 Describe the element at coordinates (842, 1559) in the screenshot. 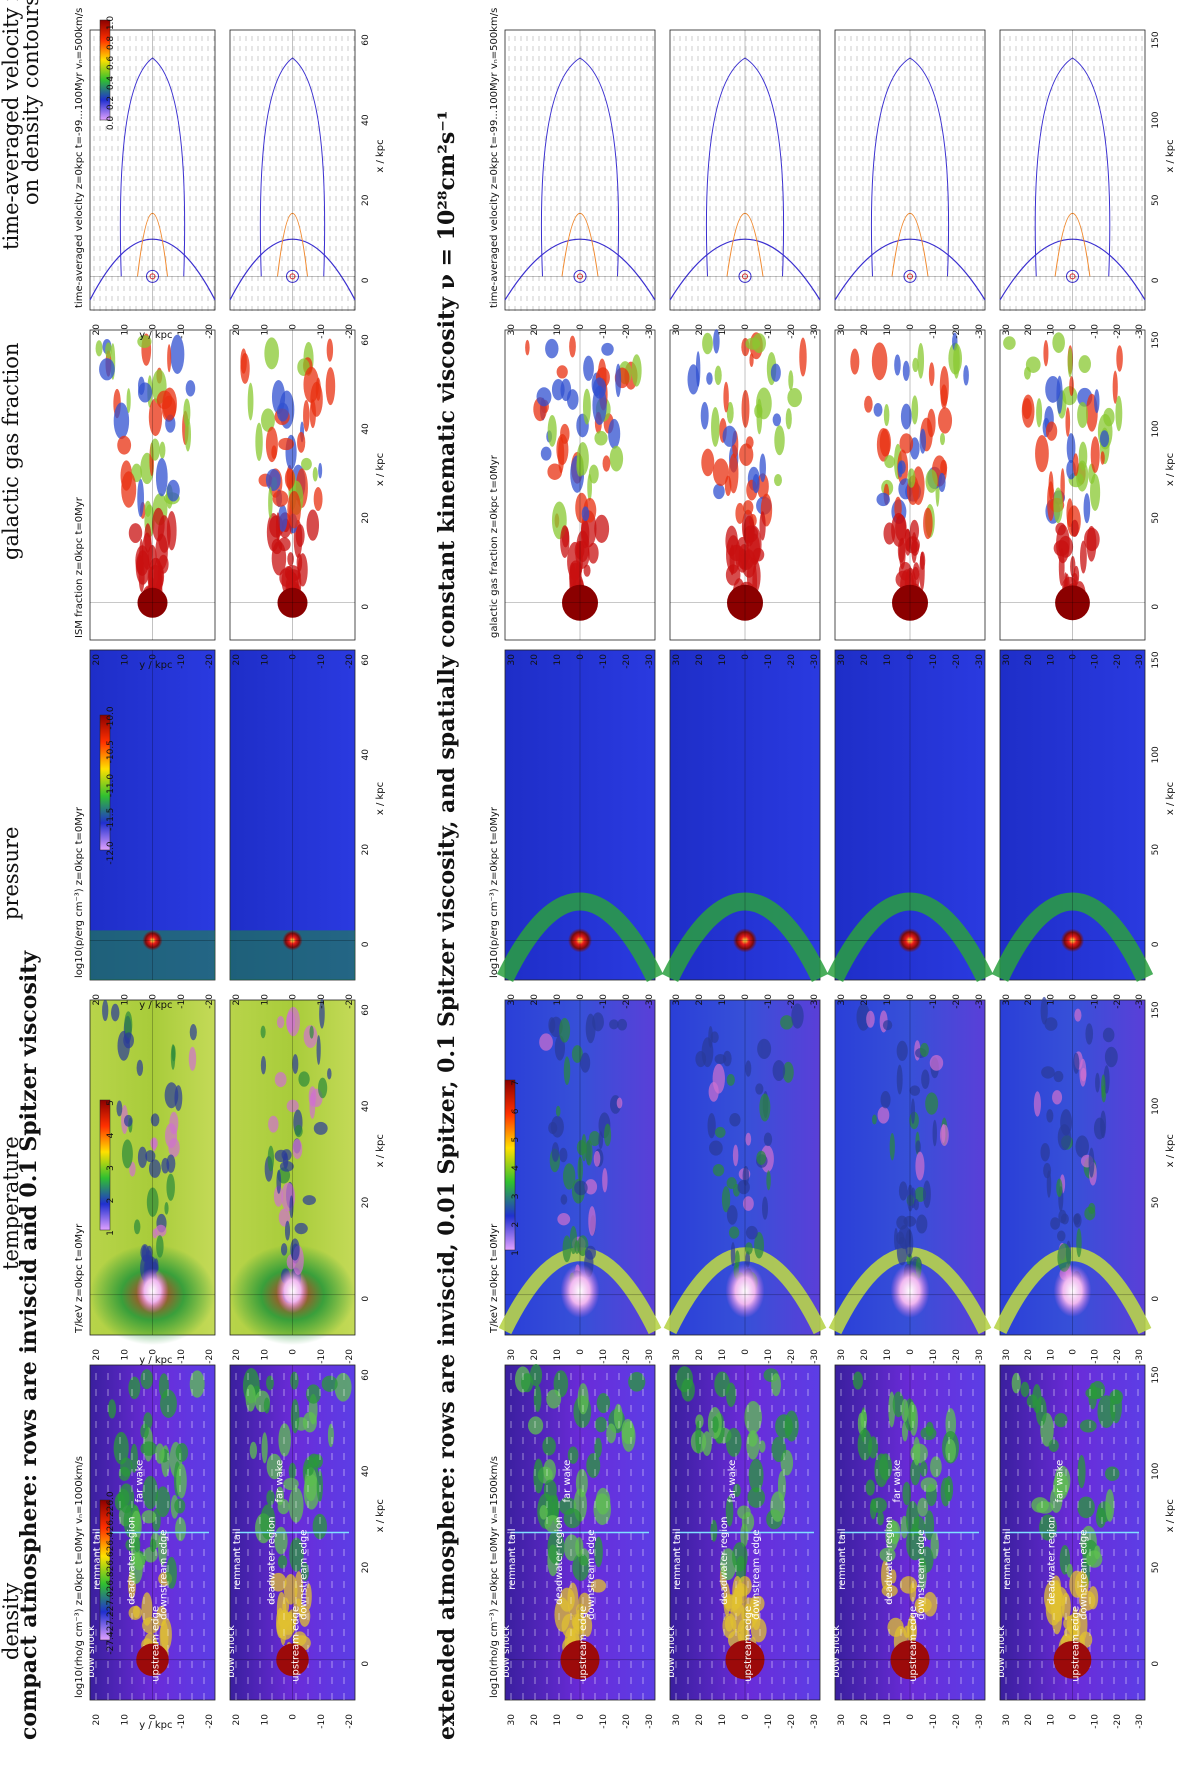

I see `annotation-remnant-tail: remnant tail` at that location.